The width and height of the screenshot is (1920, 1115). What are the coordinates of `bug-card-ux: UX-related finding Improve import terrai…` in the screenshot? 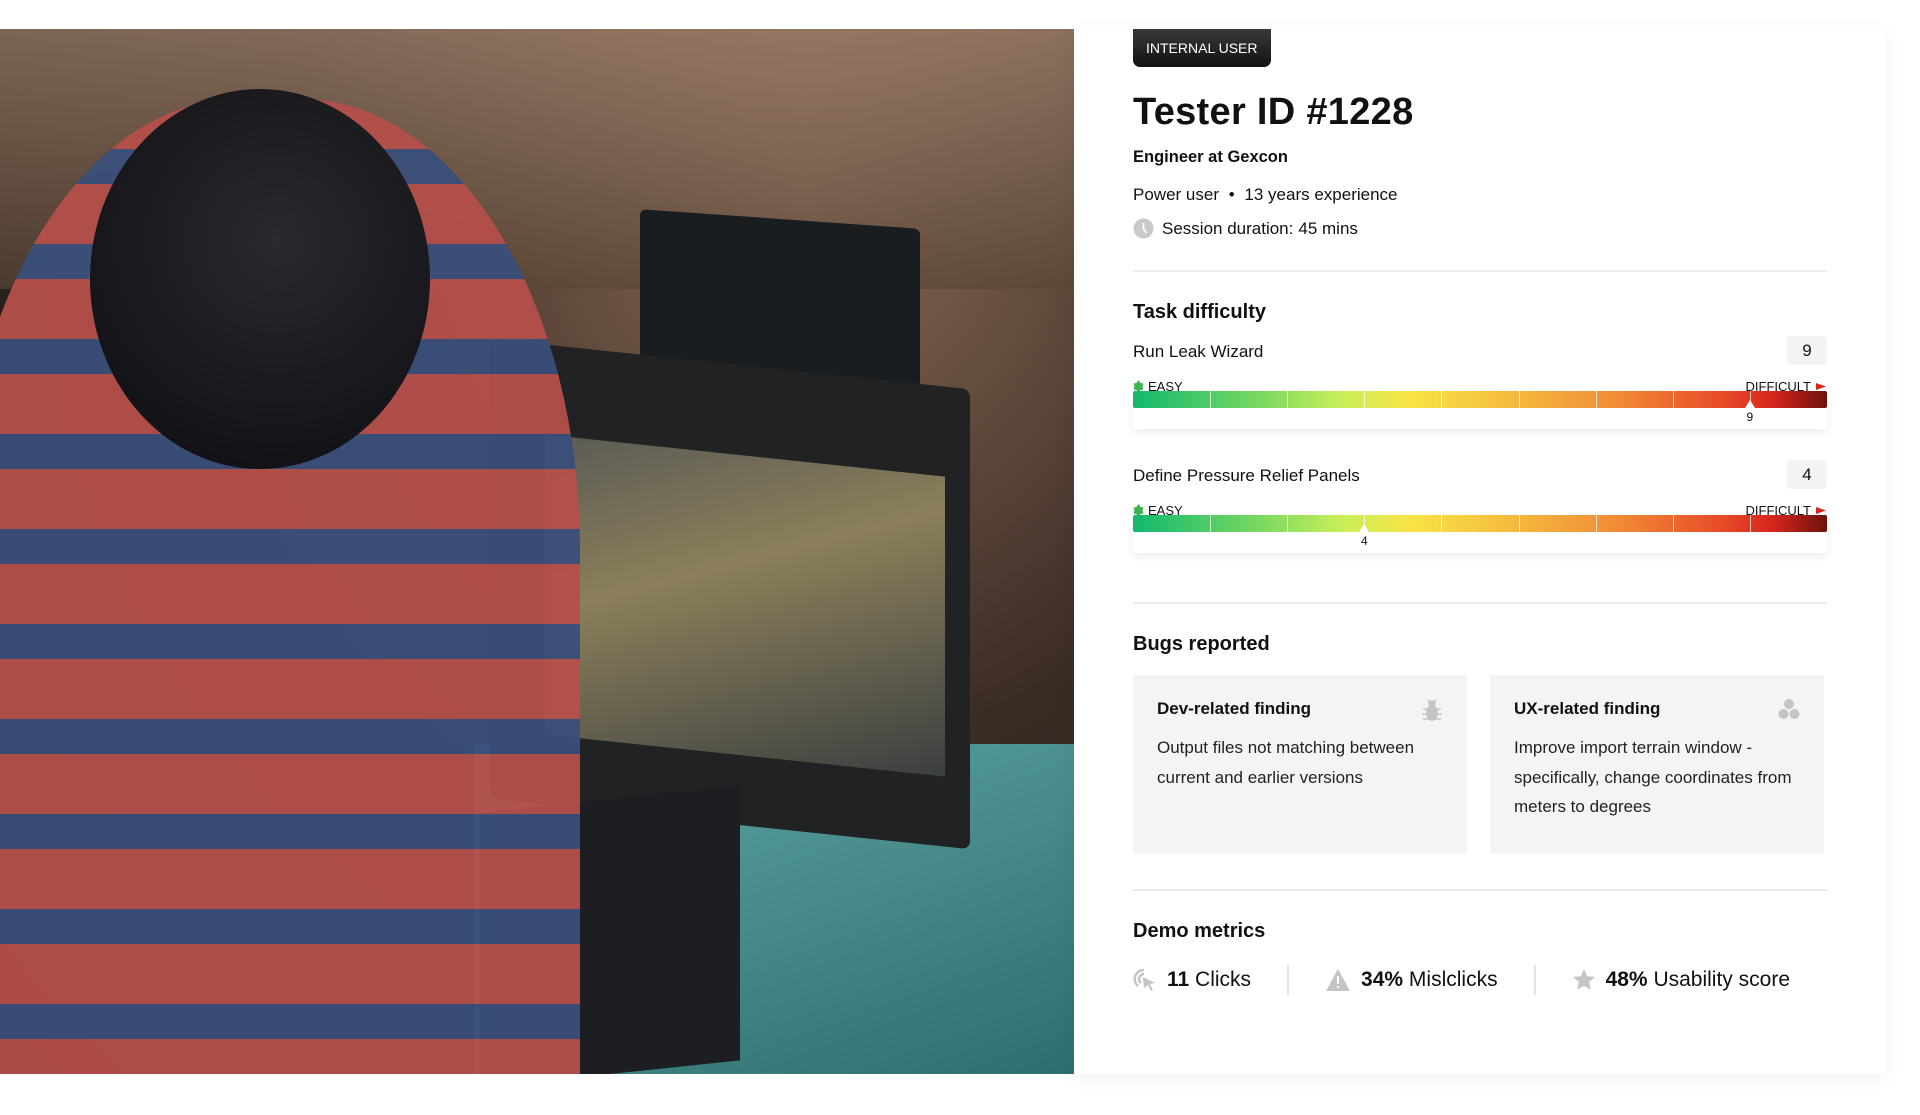 It's located at (1657, 764).